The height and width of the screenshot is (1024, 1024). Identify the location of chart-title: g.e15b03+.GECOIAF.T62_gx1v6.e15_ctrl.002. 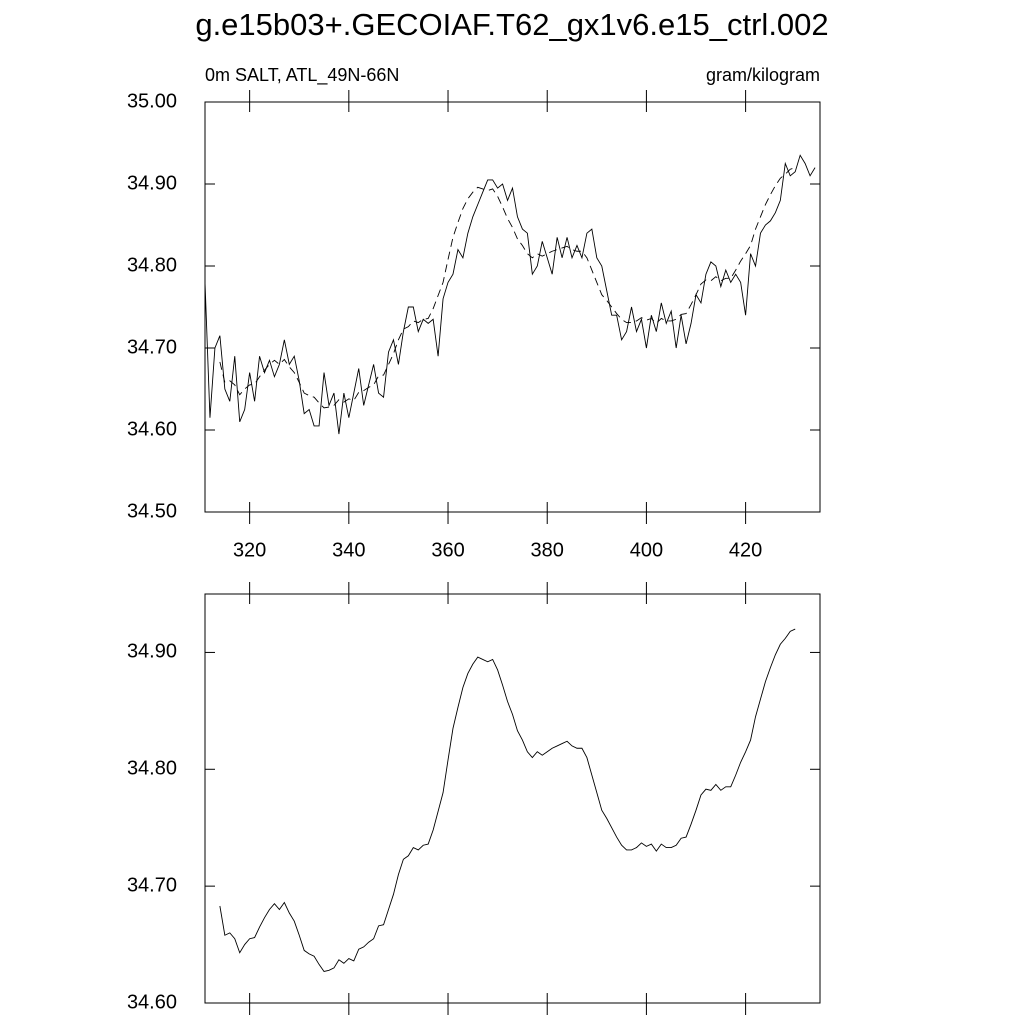
(511, 24).